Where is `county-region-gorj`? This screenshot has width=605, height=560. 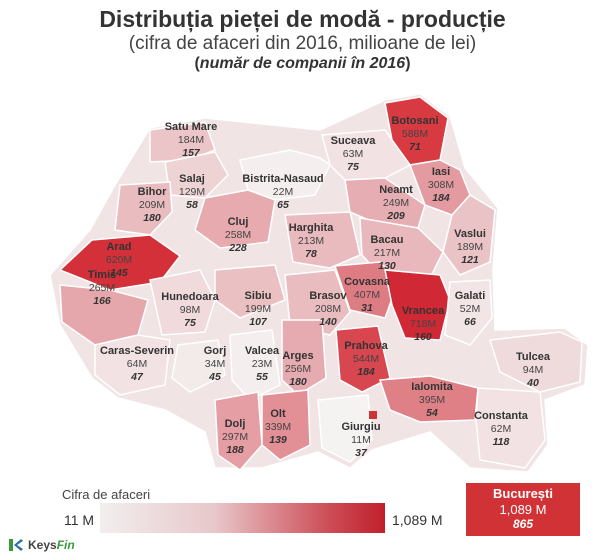
county-region-gorj is located at coordinates (198, 366).